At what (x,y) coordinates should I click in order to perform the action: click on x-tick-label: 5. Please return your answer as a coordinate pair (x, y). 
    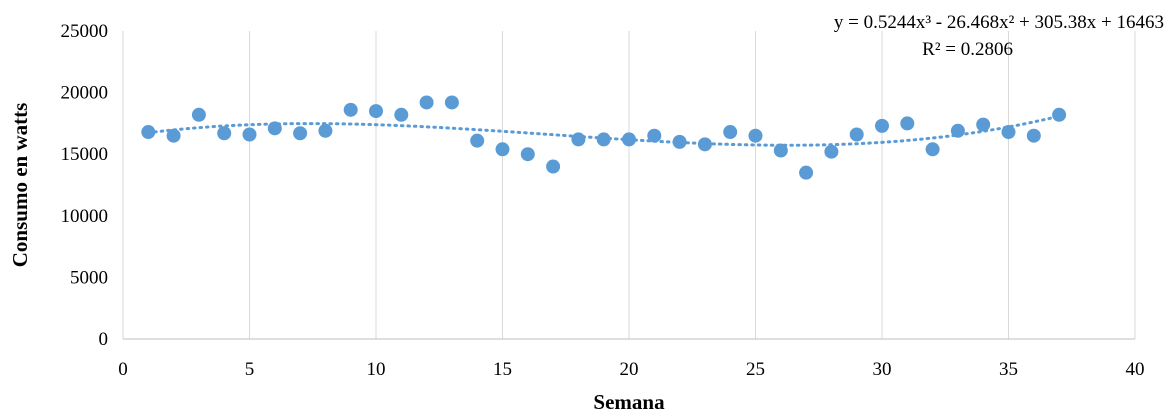
    Looking at the image, I should click on (250, 369).